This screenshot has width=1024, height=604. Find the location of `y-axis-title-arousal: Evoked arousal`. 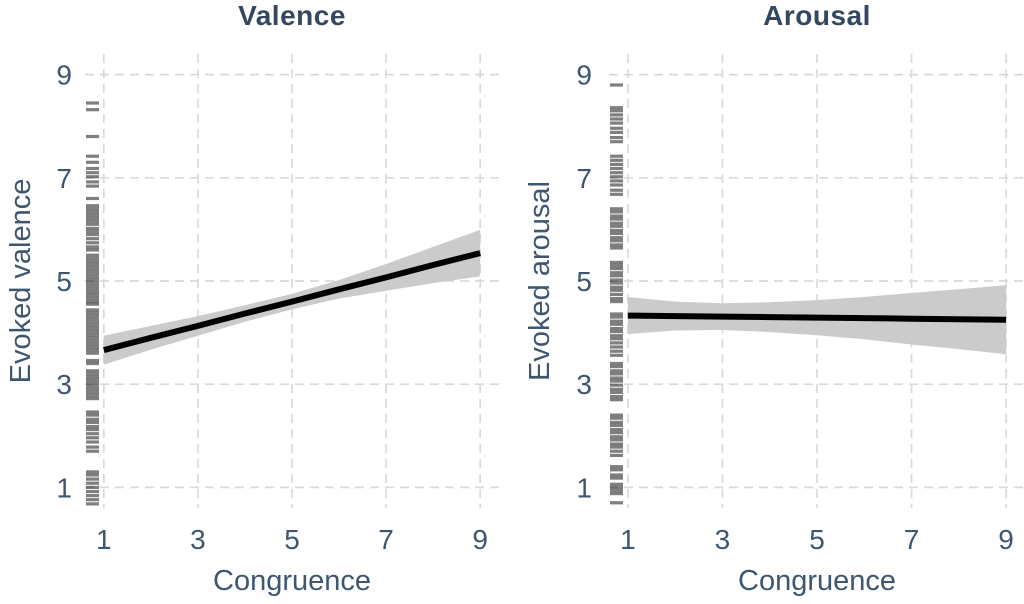

y-axis-title-arousal: Evoked arousal is located at coordinates (540, 281).